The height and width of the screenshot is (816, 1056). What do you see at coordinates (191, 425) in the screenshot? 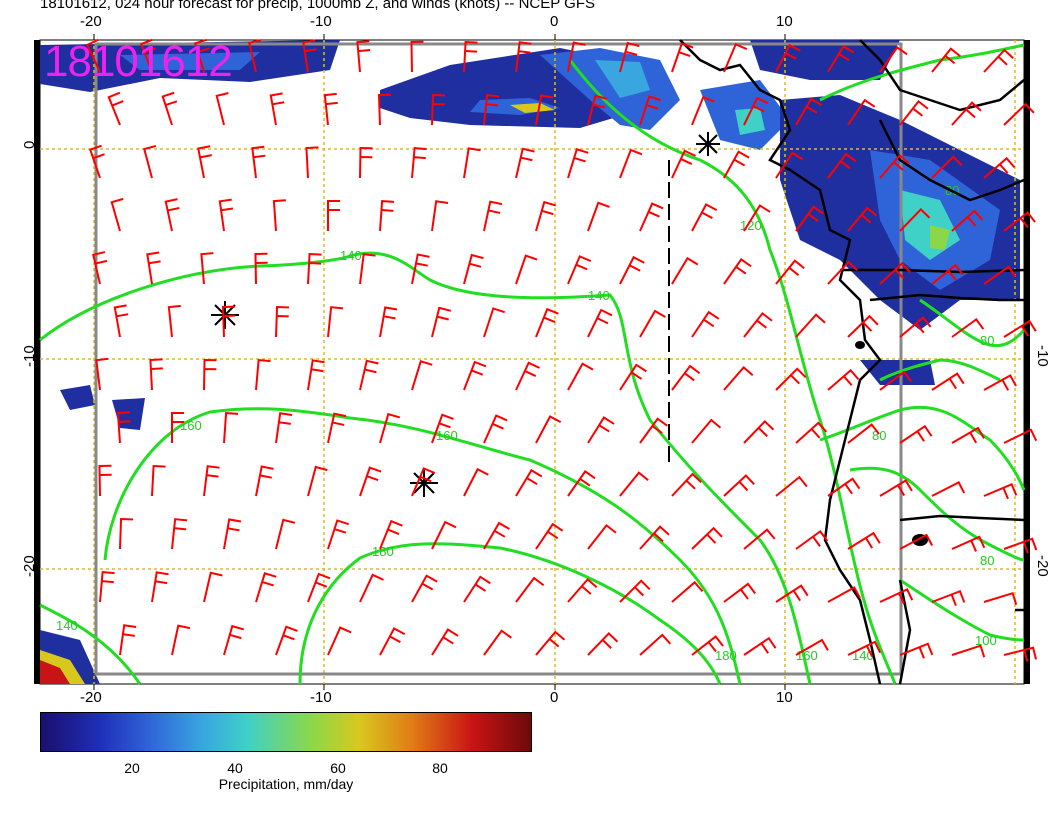
I see `contour-label: 160` at bounding box center [191, 425].